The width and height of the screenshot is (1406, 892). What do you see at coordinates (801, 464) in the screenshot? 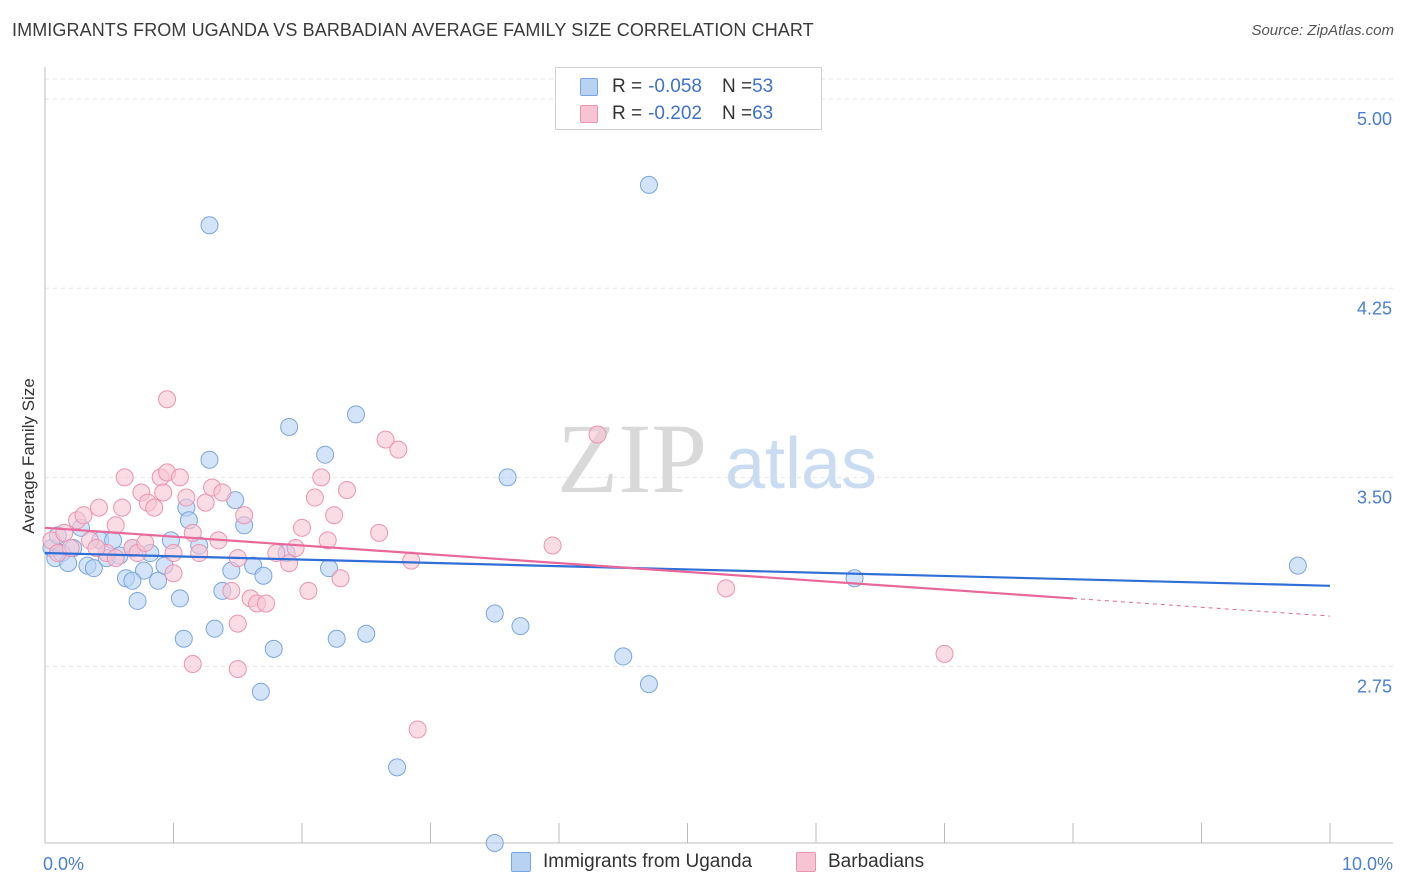
I see `watermark-atlas: atlas` at bounding box center [801, 464].